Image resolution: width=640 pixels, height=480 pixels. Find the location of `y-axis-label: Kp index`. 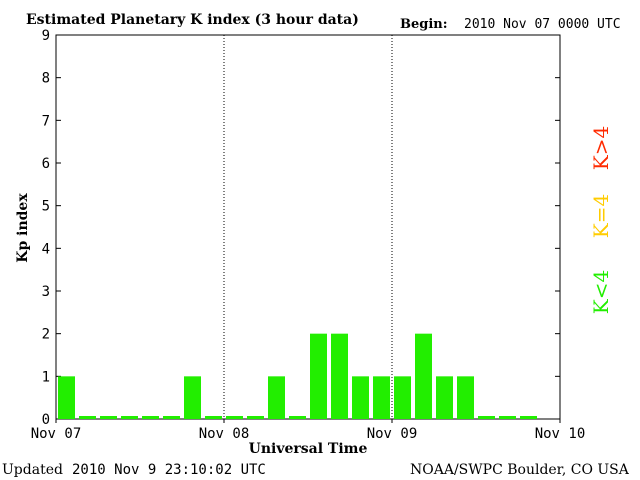

y-axis-label: Kp index is located at coordinates (23, 228).